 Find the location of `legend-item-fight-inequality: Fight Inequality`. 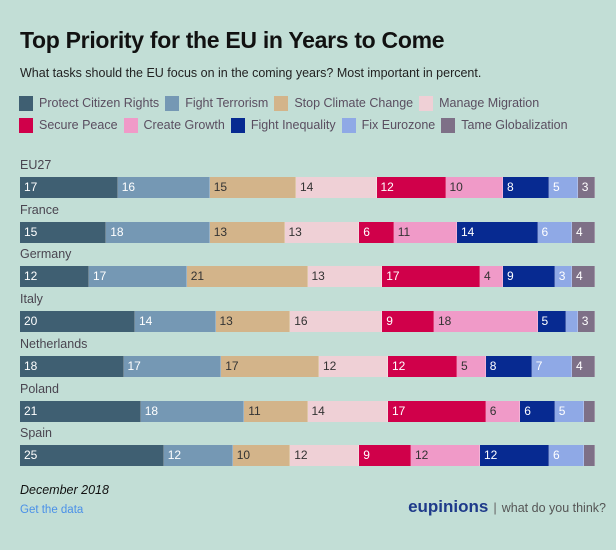

legend-item-fight-inequality: Fight Inequality is located at coordinates (283, 125).